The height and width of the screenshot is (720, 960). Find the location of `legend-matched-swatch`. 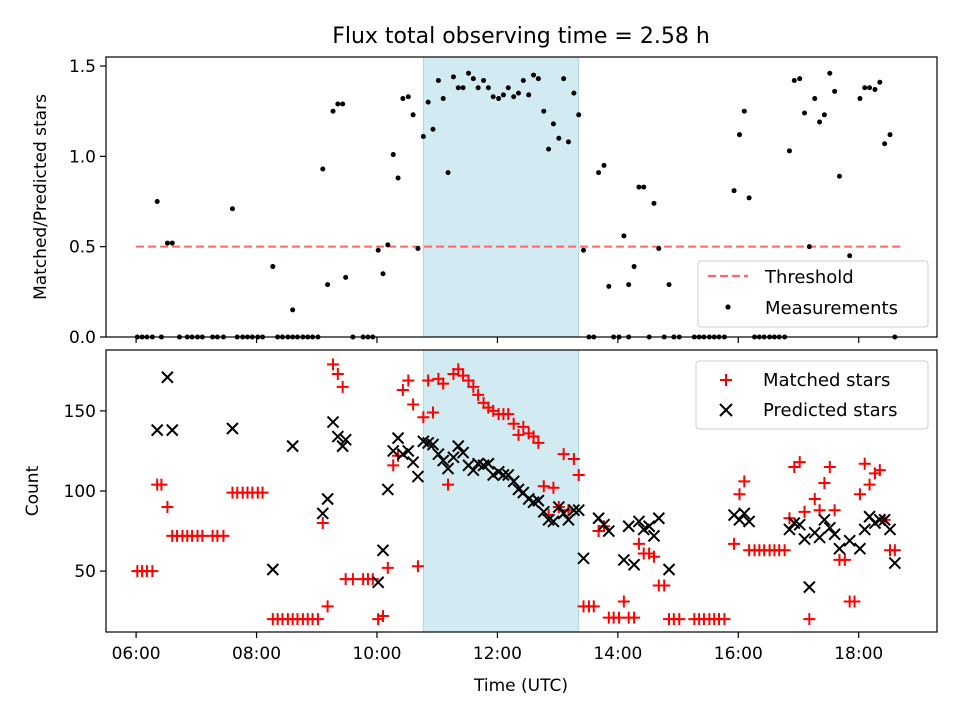

legend-matched-swatch is located at coordinates (726, 380).